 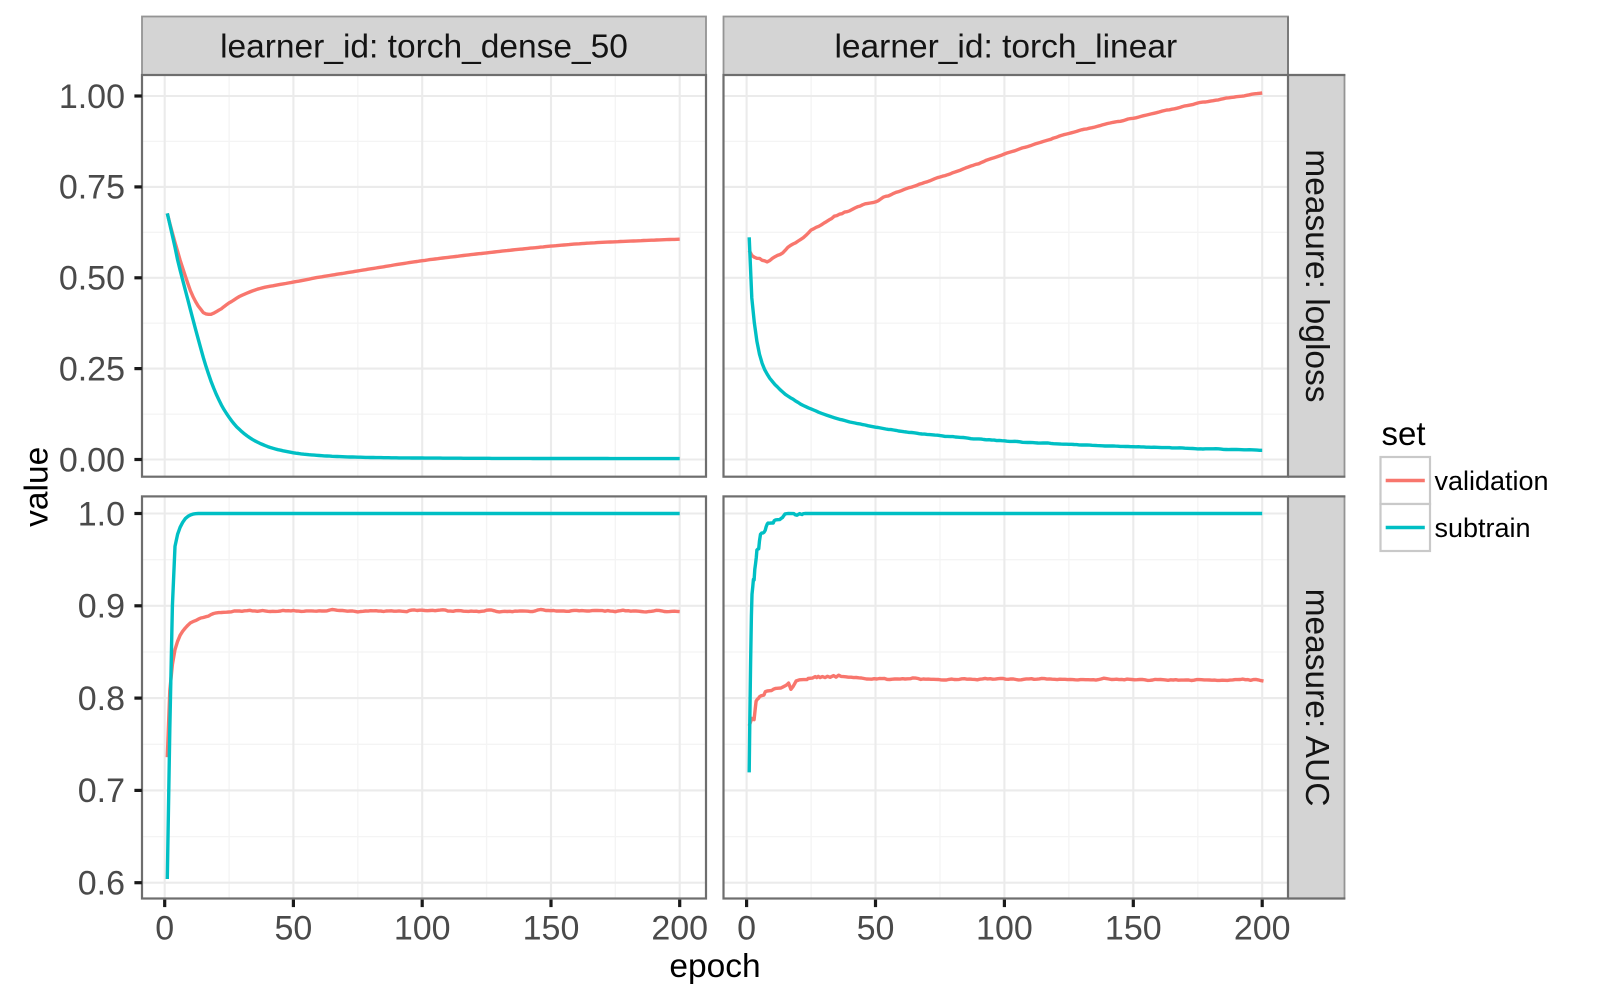 I want to click on svg-text: value, so click(x=36, y=487).